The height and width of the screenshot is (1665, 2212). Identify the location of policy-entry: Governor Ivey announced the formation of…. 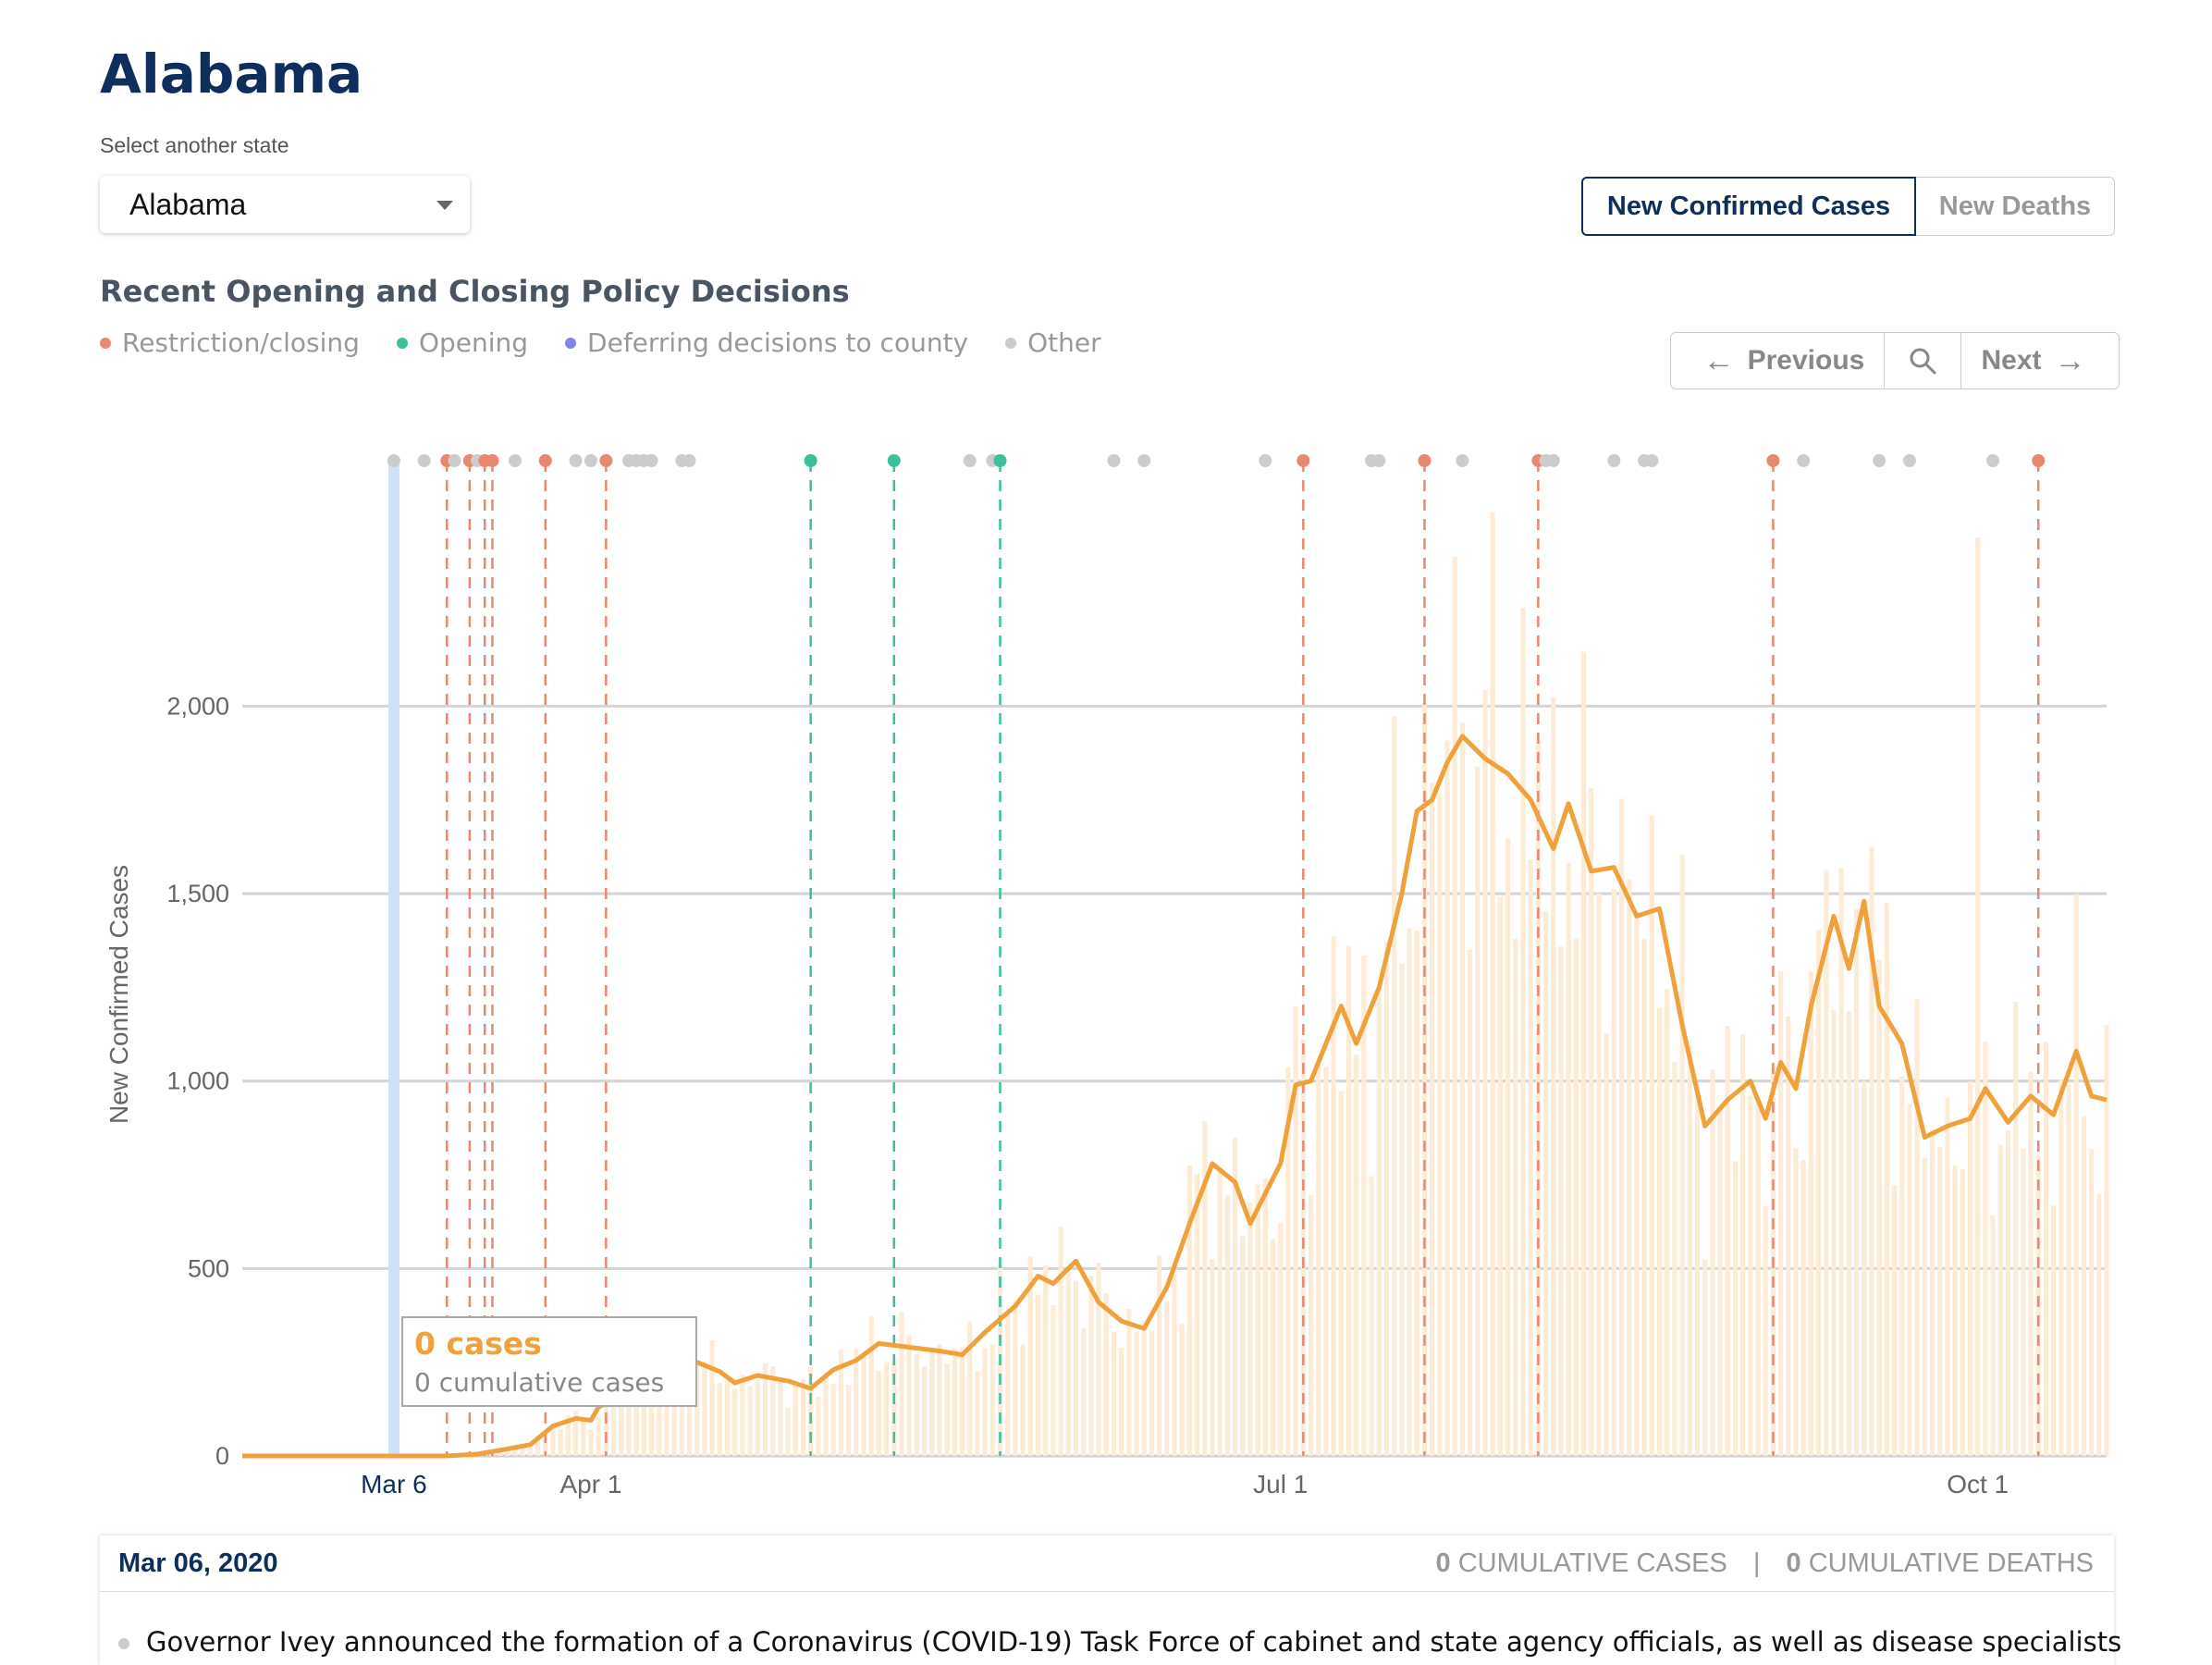
(1119, 1642).